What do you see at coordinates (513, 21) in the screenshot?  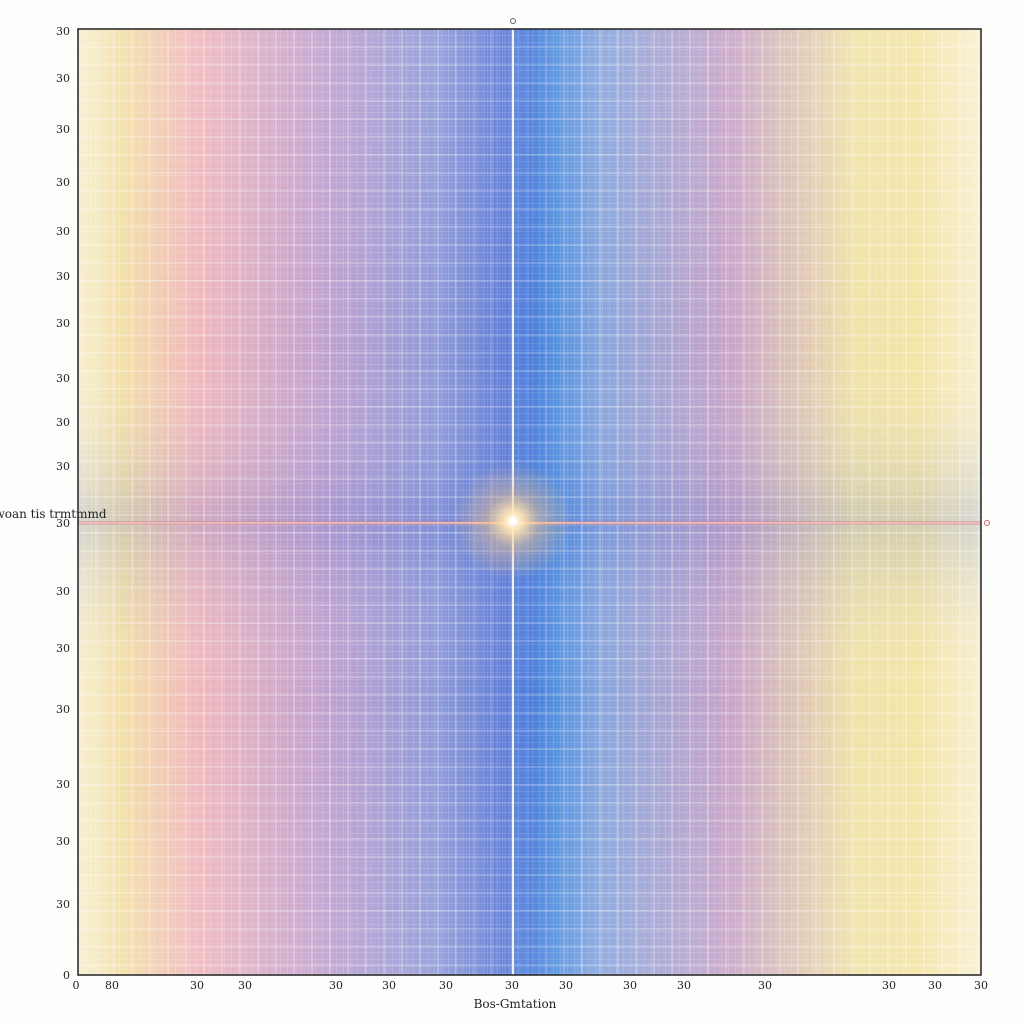 I see `top-marker` at bounding box center [513, 21].